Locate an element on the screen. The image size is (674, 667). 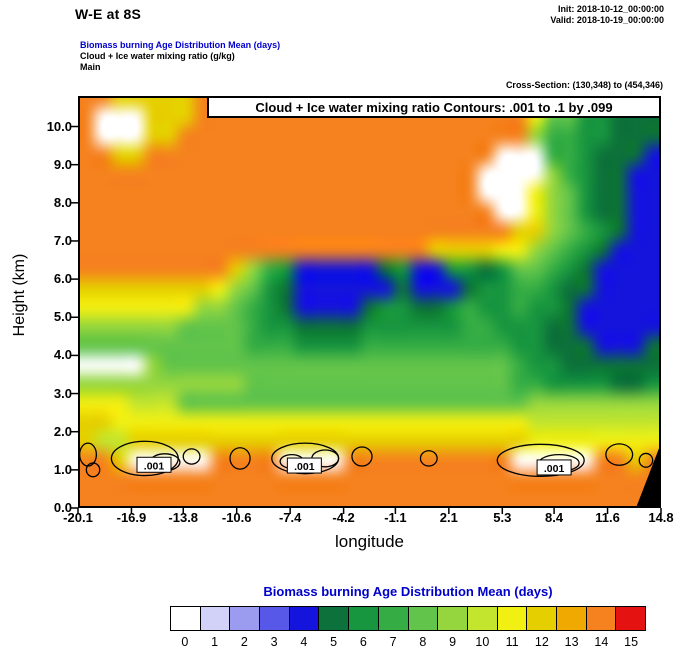
x-tick-label: -7.4 is located at coordinates (290, 517).